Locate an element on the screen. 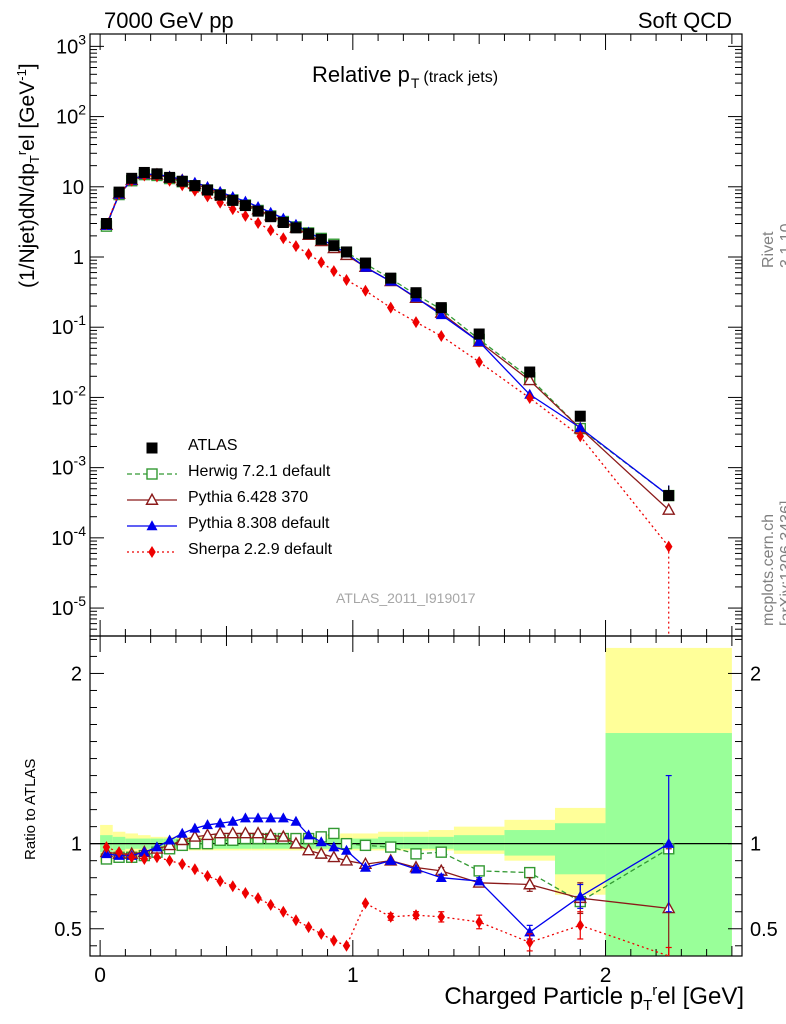 The height and width of the screenshot is (1024, 786). x-tick-label: 1 is located at coordinates (353, 975).